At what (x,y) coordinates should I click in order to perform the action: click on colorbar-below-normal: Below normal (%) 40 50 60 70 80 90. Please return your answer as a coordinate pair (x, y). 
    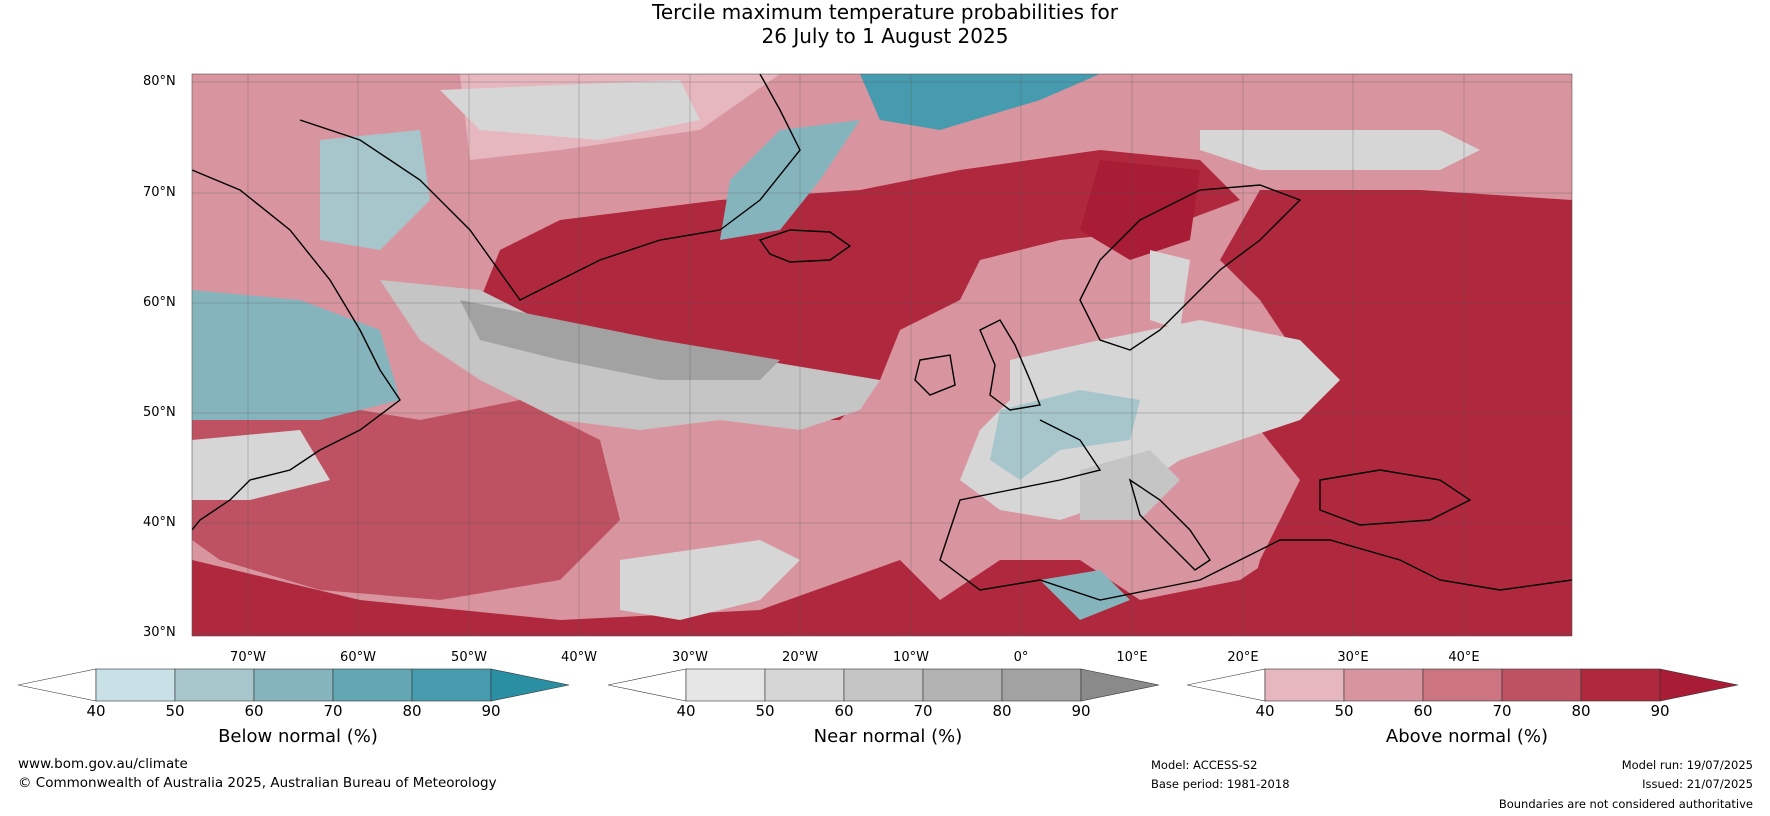
    Looking at the image, I should click on (298, 716).